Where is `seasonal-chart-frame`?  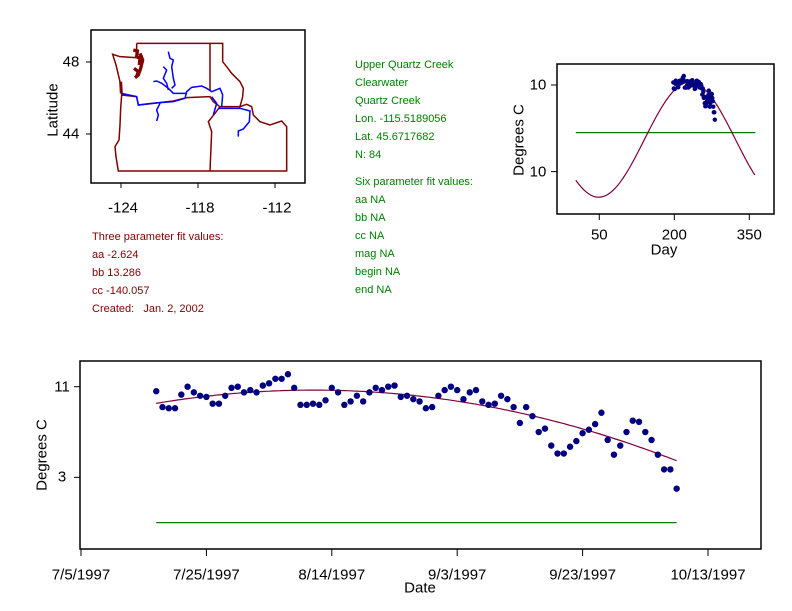 seasonal-chart-frame is located at coordinates (665, 139).